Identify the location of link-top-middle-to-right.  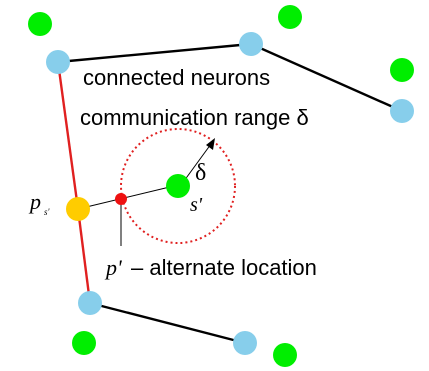
(326, 77).